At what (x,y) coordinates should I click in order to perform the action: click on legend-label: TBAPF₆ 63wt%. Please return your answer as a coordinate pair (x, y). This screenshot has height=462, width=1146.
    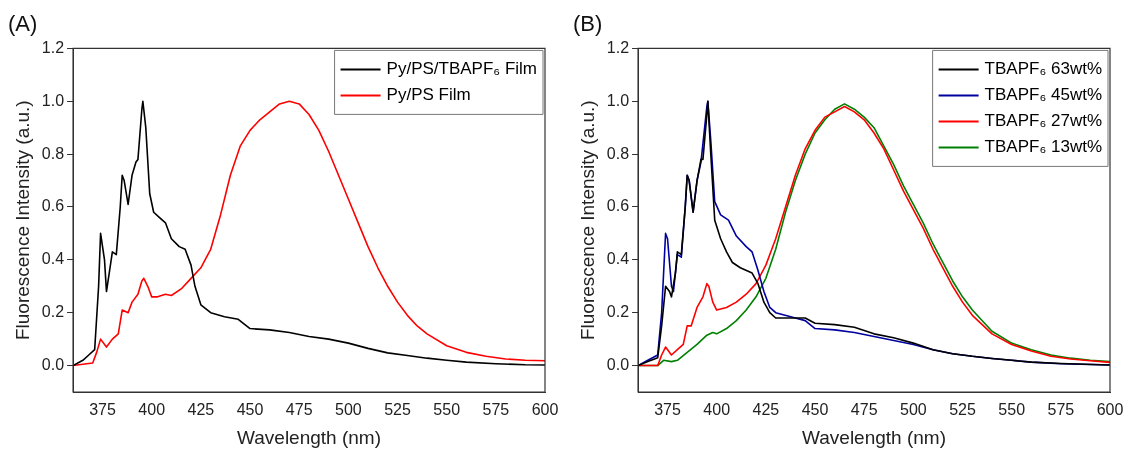
    Looking at the image, I should click on (1043, 69).